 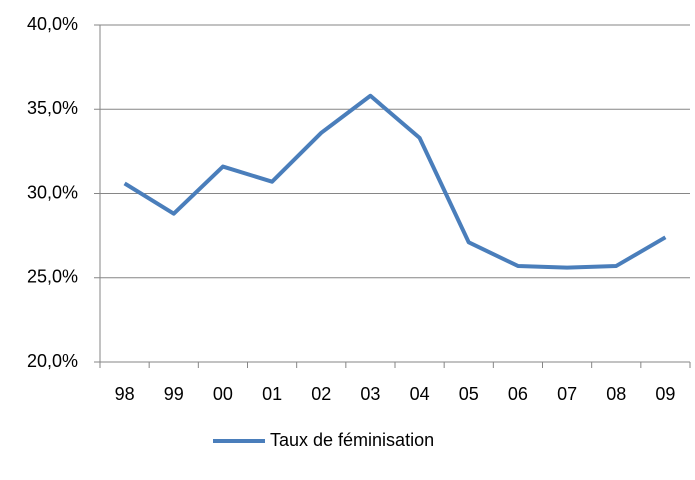 What do you see at coordinates (352, 440) in the screenshot?
I see `legend-label: Taux de féminisation` at bounding box center [352, 440].